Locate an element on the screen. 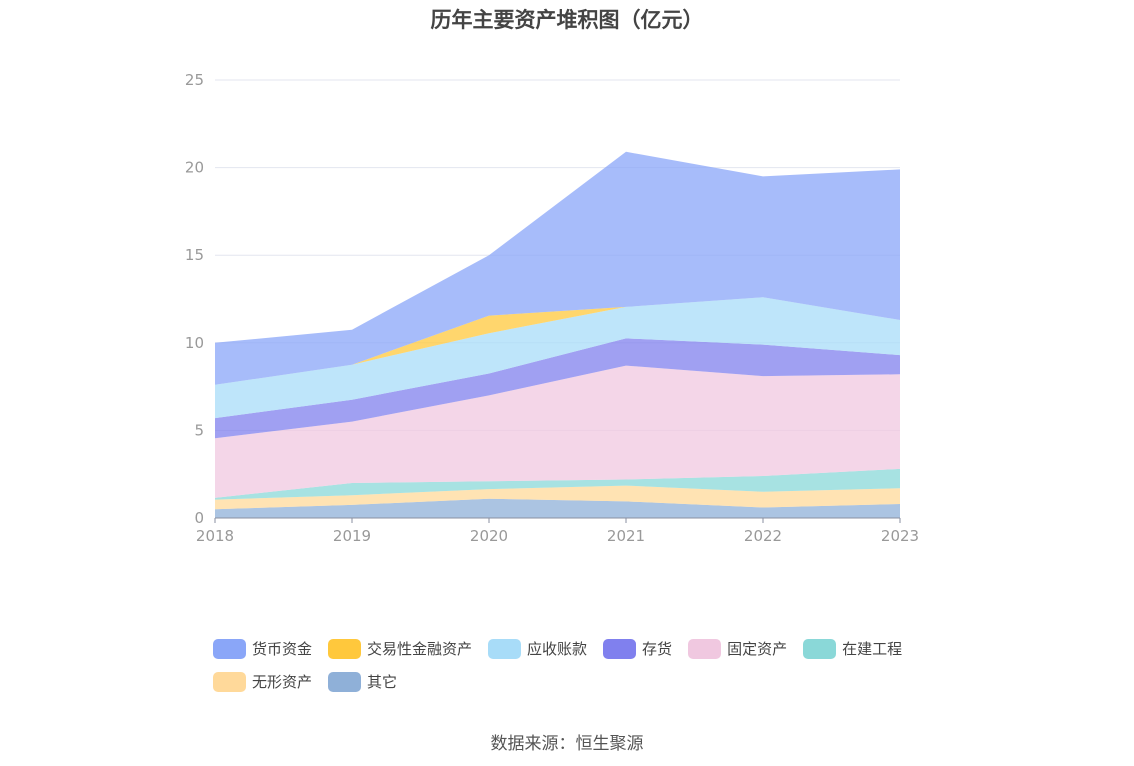 The width and height of the screenshot is (1134, 766). legend-item-在建工程: 在建工程 is located at coordinates (852, 648).